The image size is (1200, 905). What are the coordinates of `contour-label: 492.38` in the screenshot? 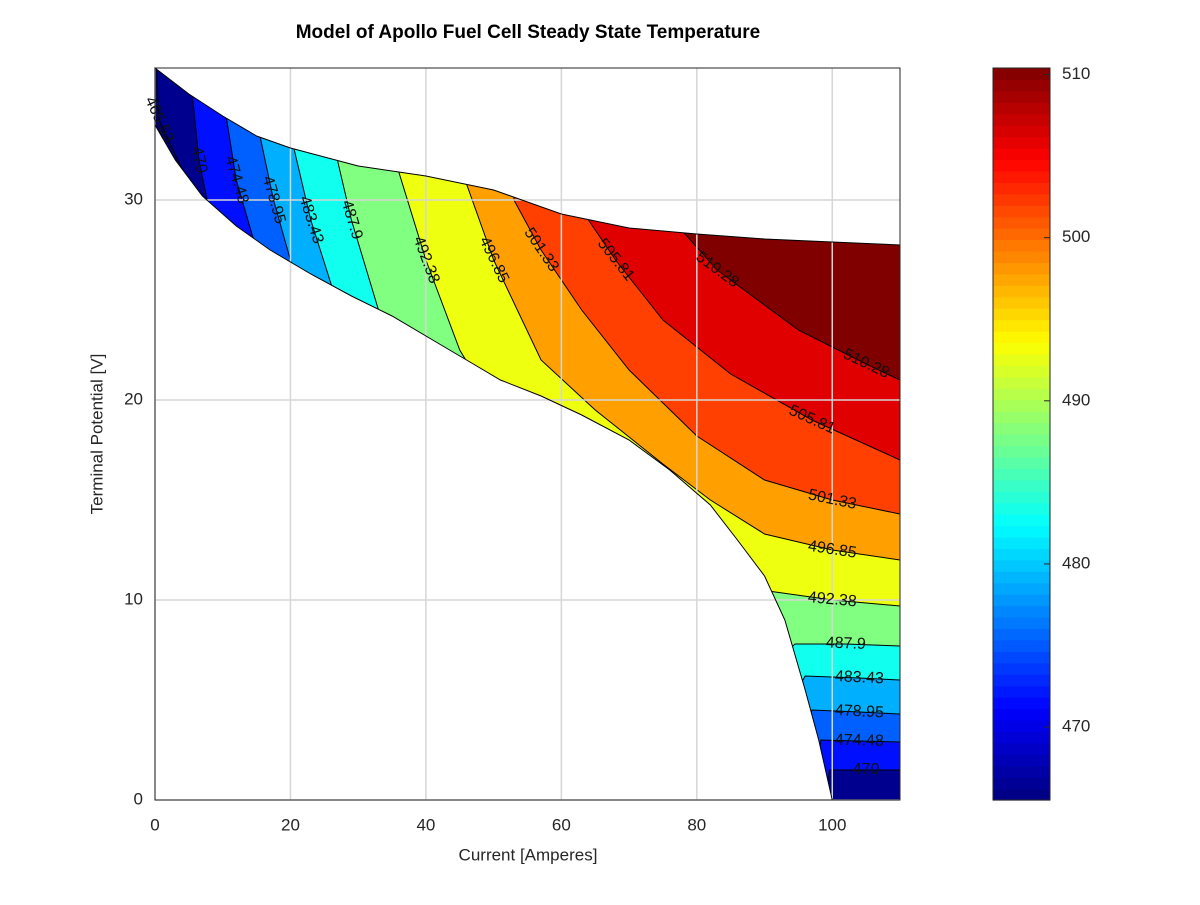 It's located at (832, 599).